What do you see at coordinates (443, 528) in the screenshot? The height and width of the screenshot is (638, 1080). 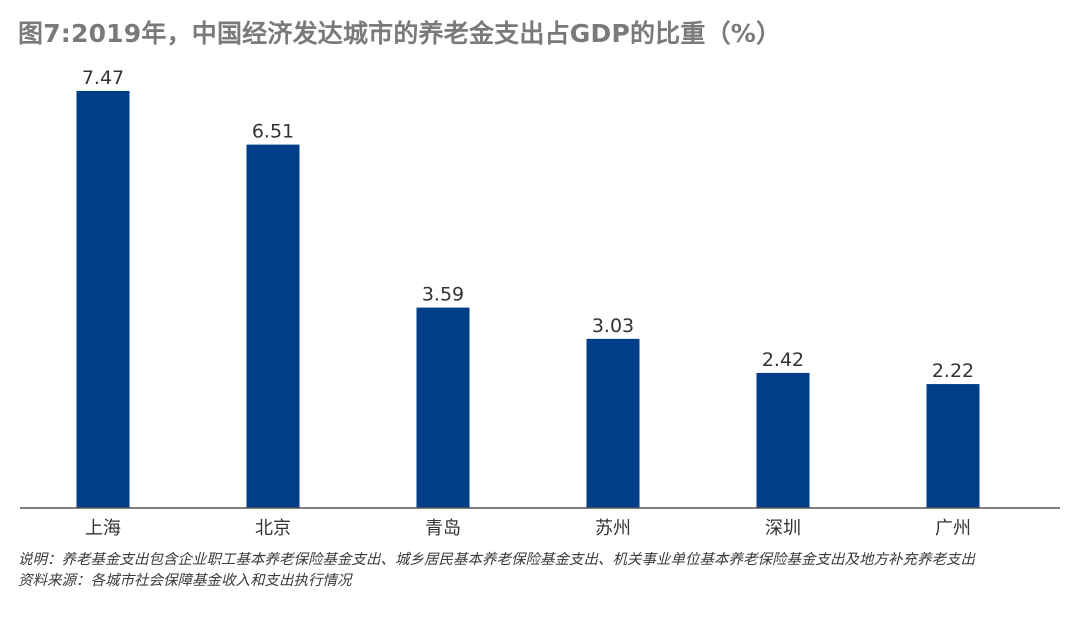 I see `category-label-3: 青岛` at bounding box center [443, 528].